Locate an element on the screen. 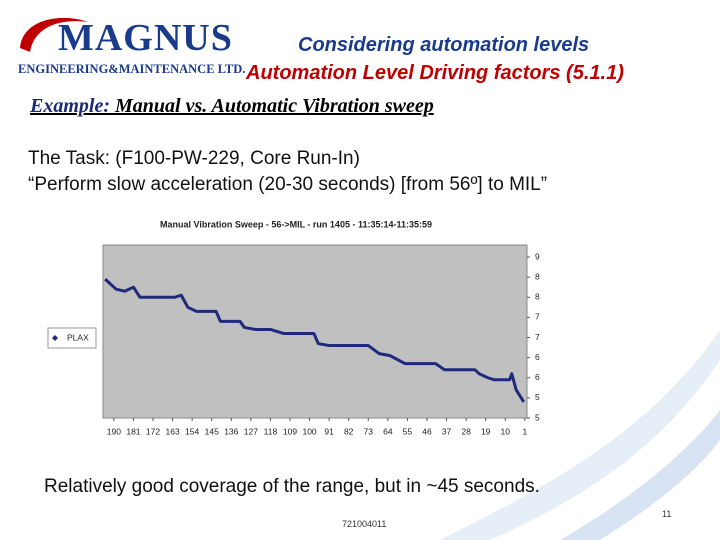 The image size is (720, 540). y-tick-label: 90 is located at coordinates (537, 256).